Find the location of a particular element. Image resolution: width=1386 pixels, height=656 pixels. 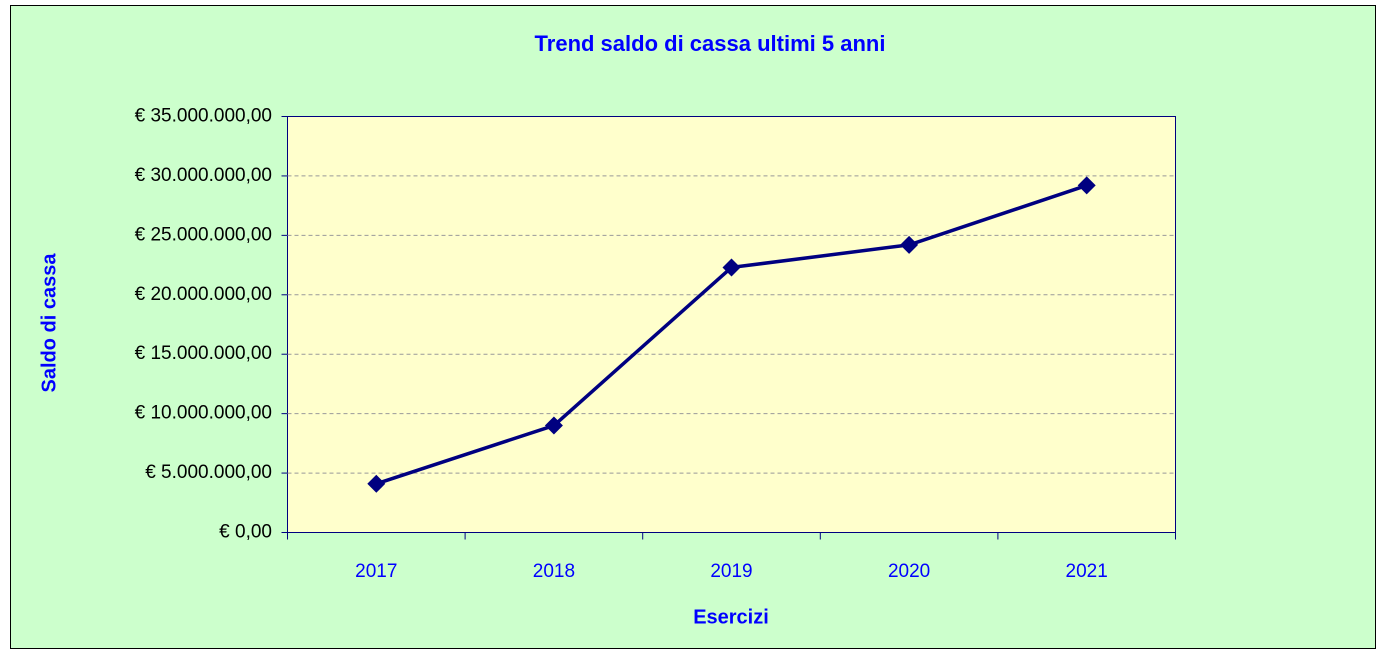

x-tick-label: 2018 is located at coordinates (554, 571).